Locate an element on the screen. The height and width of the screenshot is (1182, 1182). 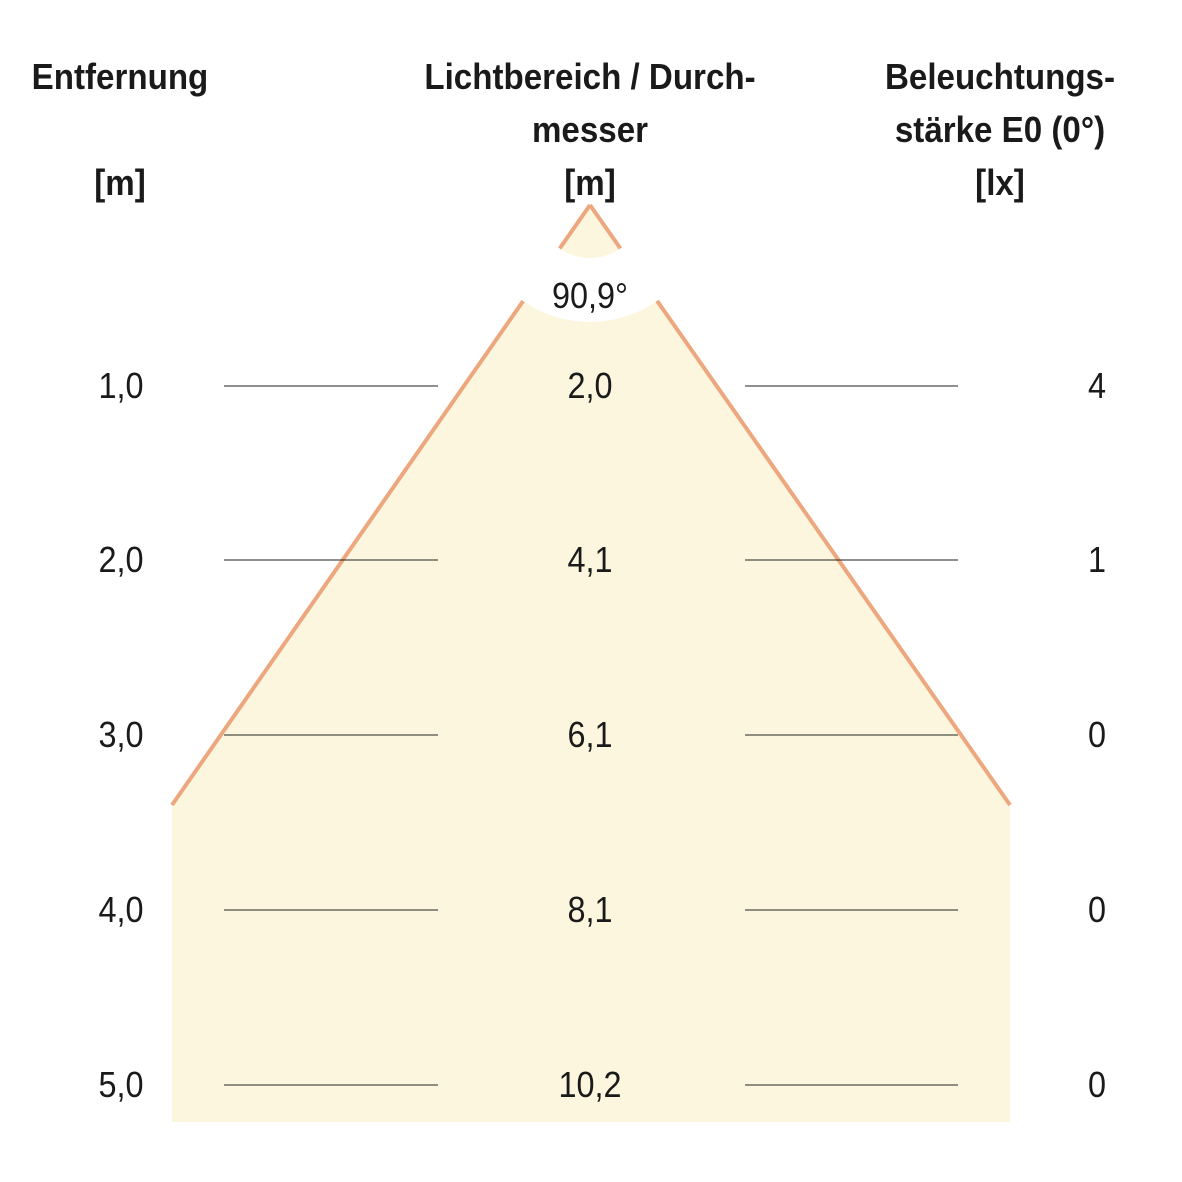
header-diameter-title2: messer is located at coordinates (590, 129).